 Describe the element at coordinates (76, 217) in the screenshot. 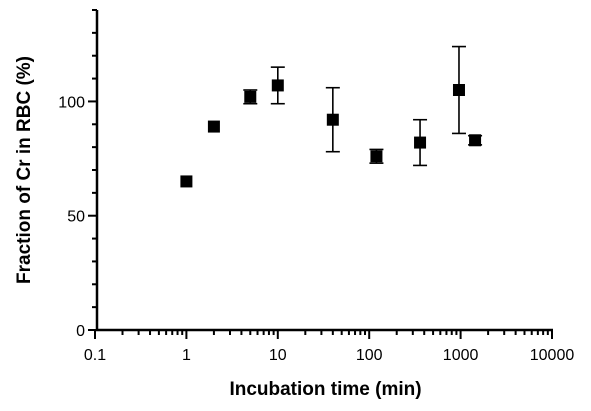

I see `y-tick-label: 50` at that location.